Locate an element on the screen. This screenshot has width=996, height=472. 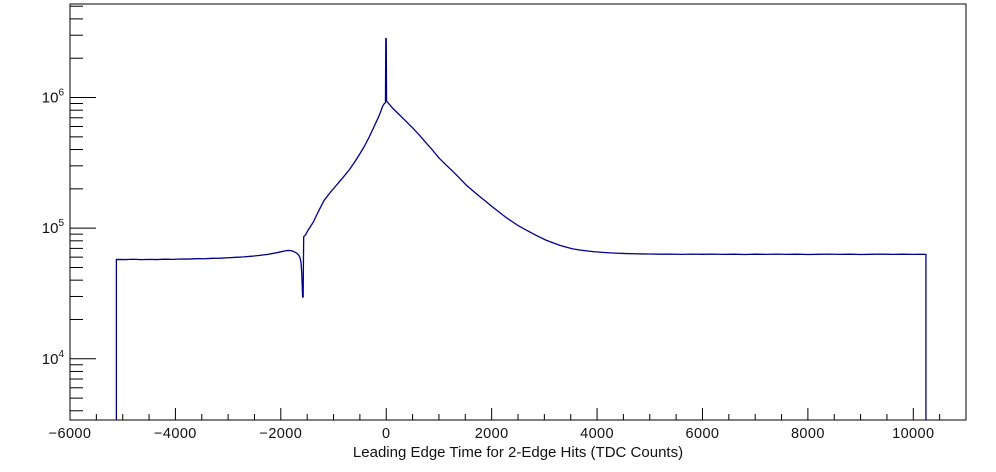
y-axis: 10⁴ 10⁵ 10⁶ is located at coordinates (69, 208).